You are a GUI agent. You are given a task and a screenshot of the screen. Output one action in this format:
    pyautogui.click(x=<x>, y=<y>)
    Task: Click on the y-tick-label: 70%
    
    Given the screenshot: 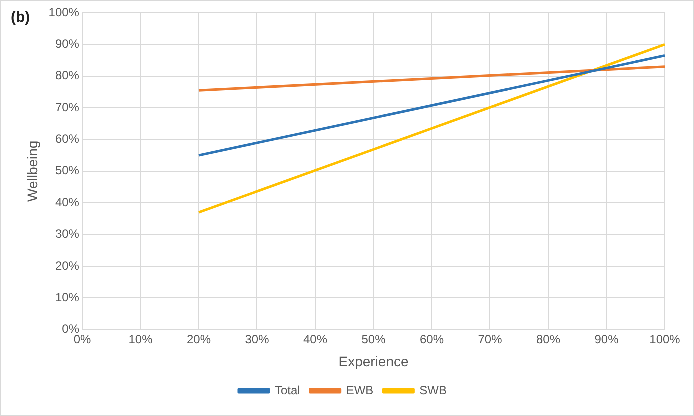 What is the action you would take?
    pyautogui.click(x=67, y=107)
    